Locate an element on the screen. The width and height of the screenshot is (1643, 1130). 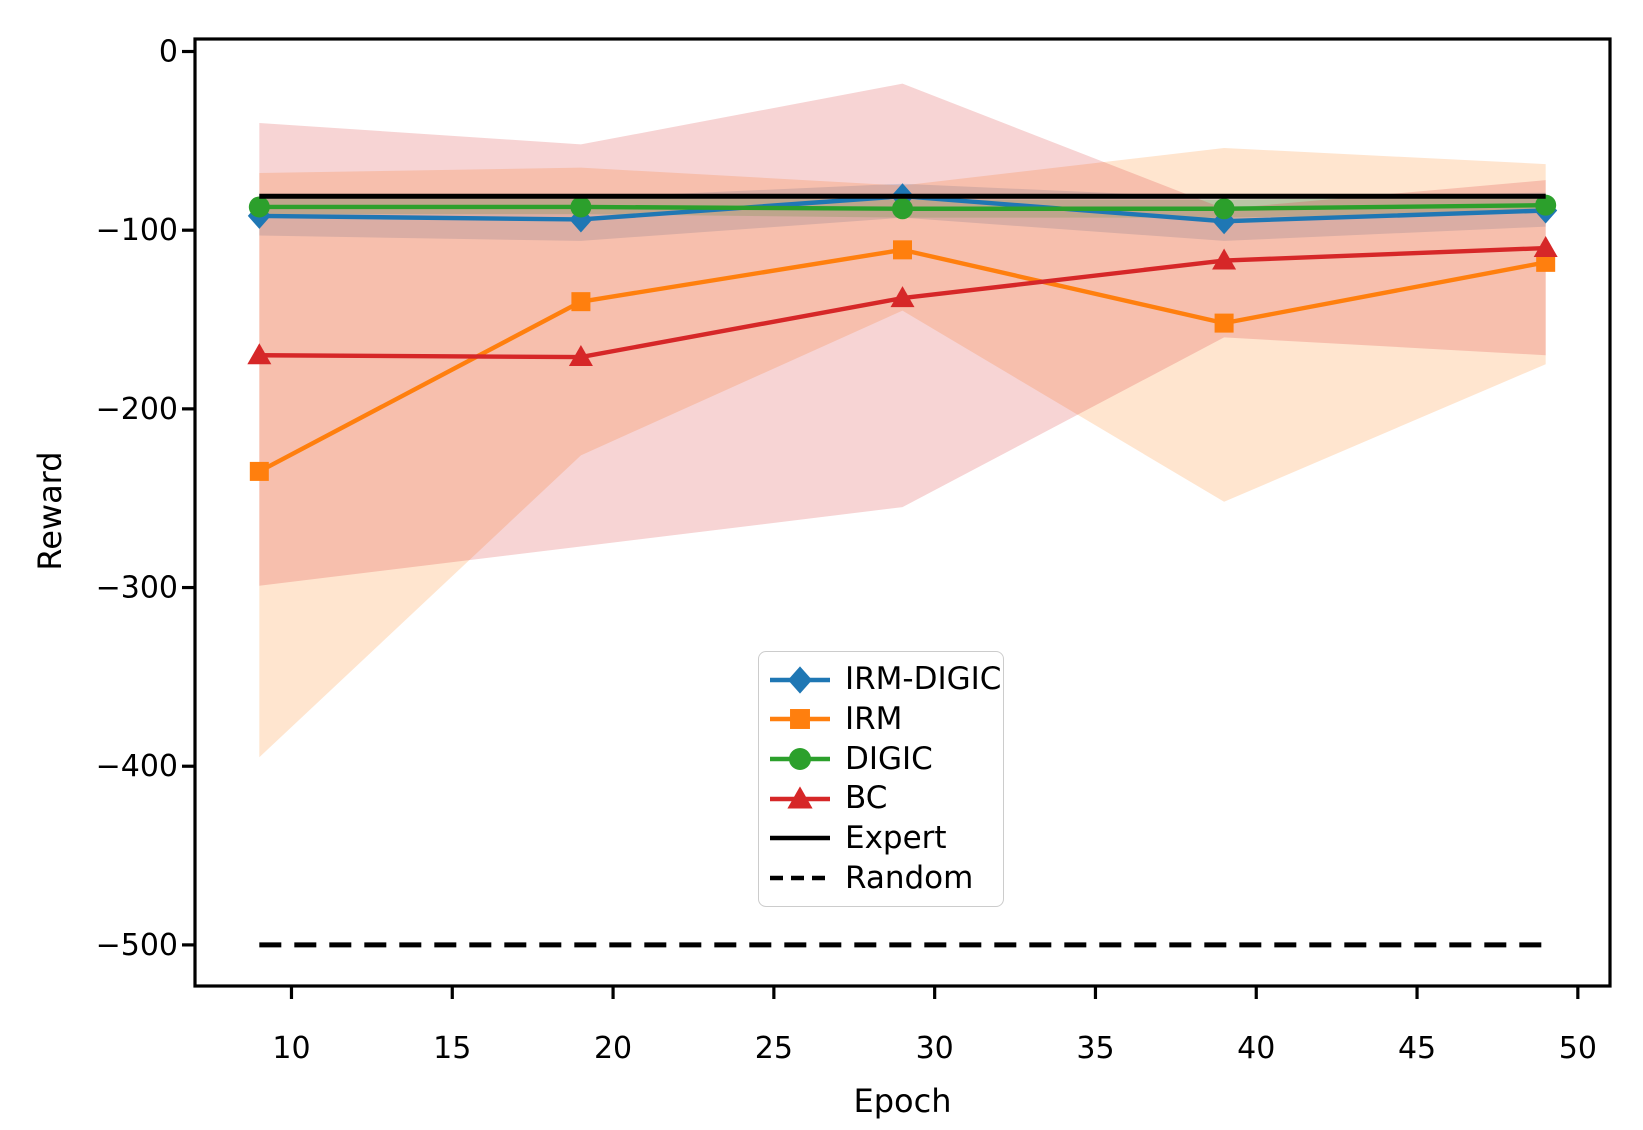
legend-label: DIGIC is located at coordinates (889, 758).